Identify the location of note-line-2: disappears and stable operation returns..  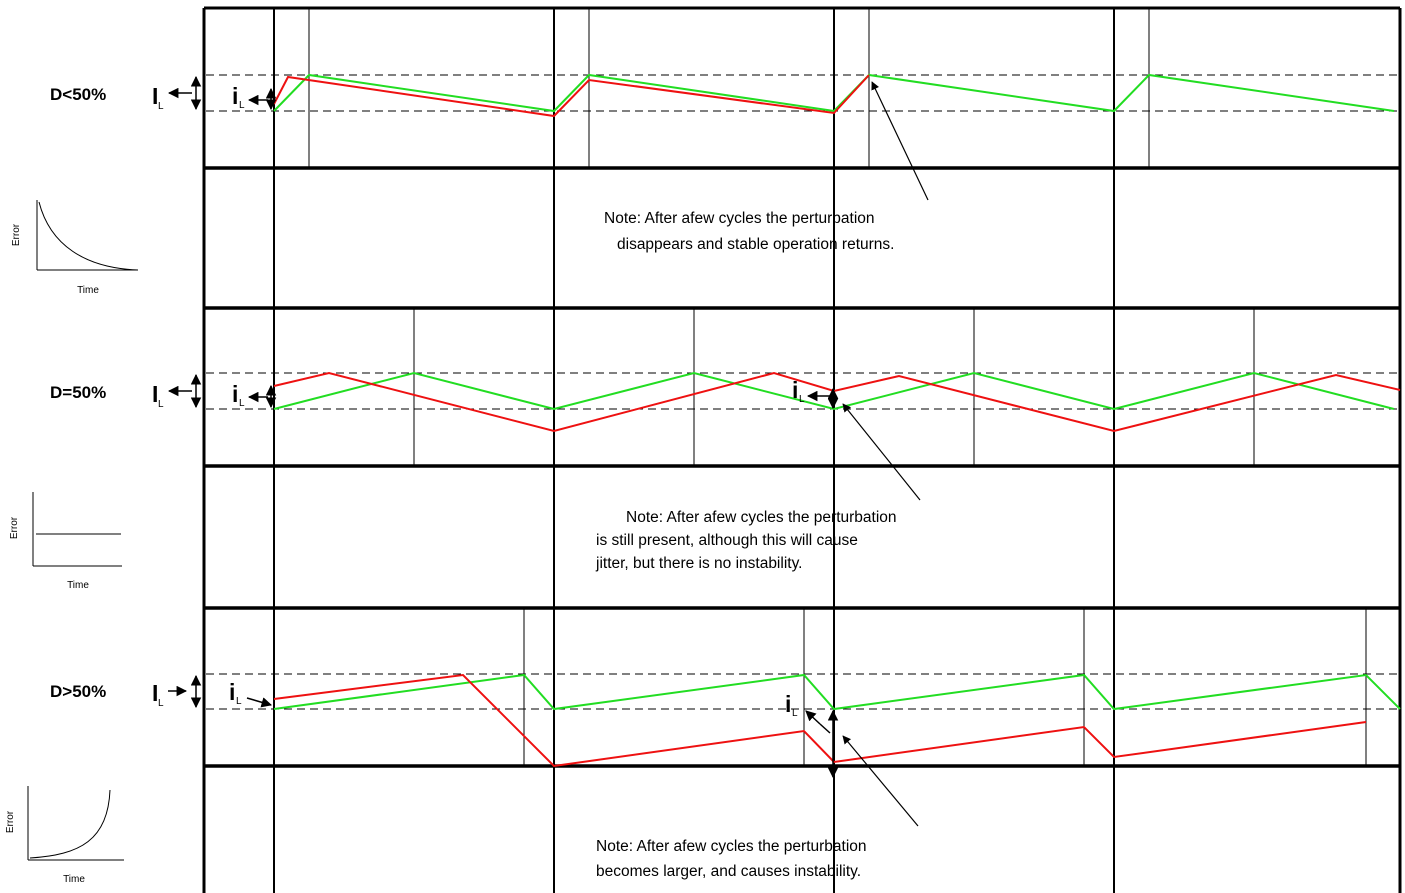
(755, 244).